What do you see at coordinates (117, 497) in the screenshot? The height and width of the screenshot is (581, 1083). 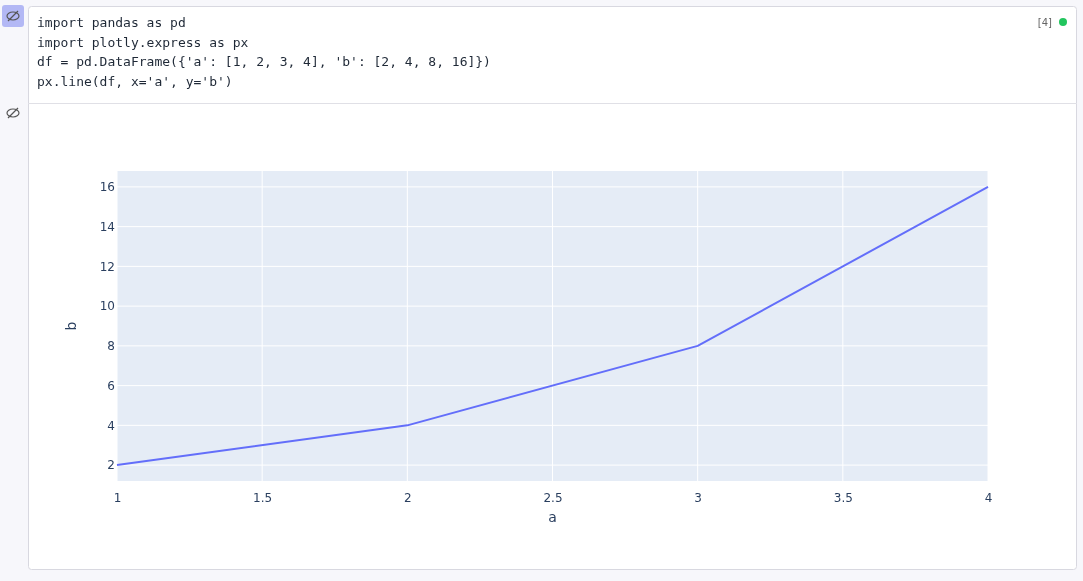 I see `x-tick-label: 1` at bounding box center [117, 497].